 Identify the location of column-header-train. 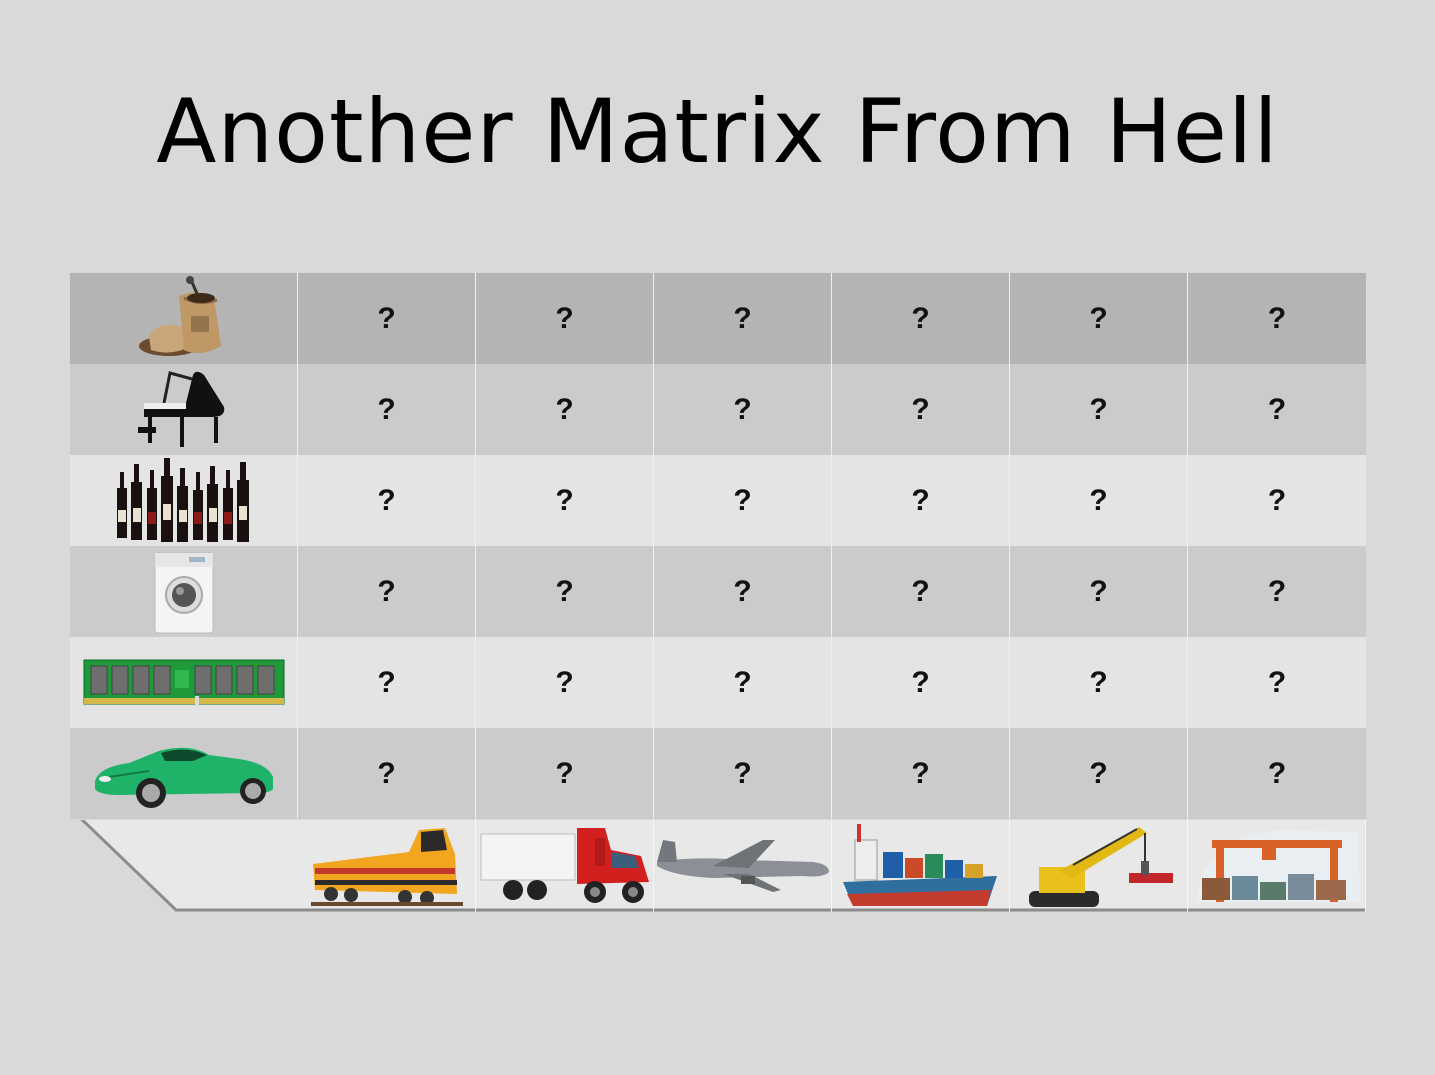
(387, 866).